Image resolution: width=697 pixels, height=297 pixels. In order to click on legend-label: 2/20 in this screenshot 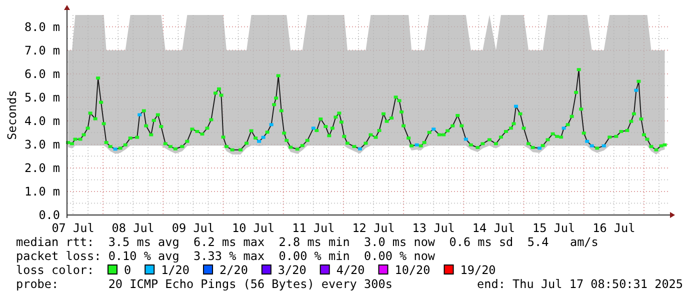, I will do `click(234, 270)`.